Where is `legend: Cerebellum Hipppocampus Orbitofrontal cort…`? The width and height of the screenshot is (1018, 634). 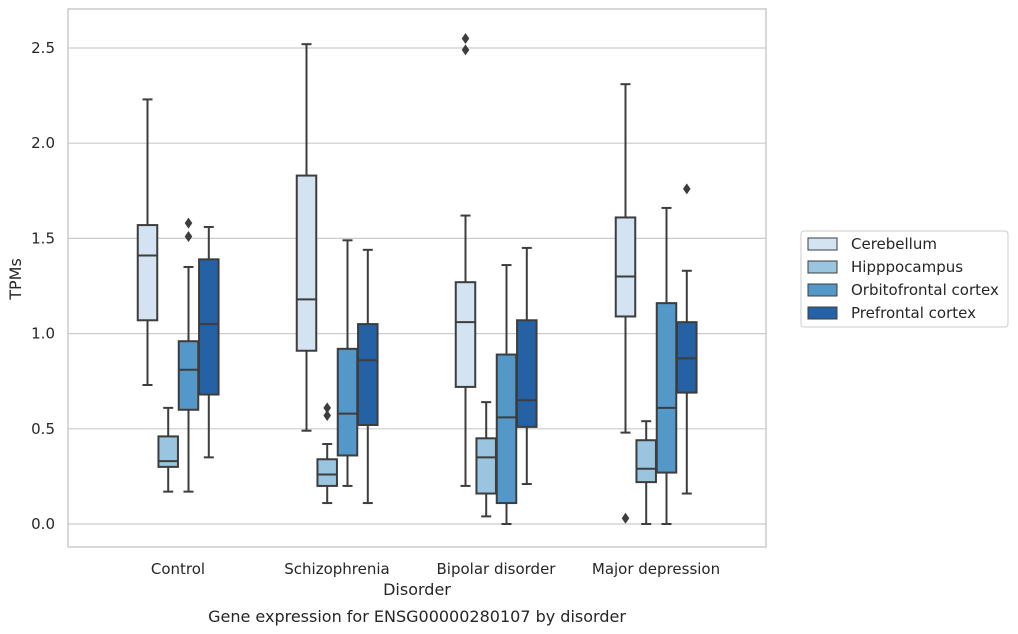
legend: Cerebellum Hipppocampus Orbitofrontal cort… is located at coordinates (904, 279).